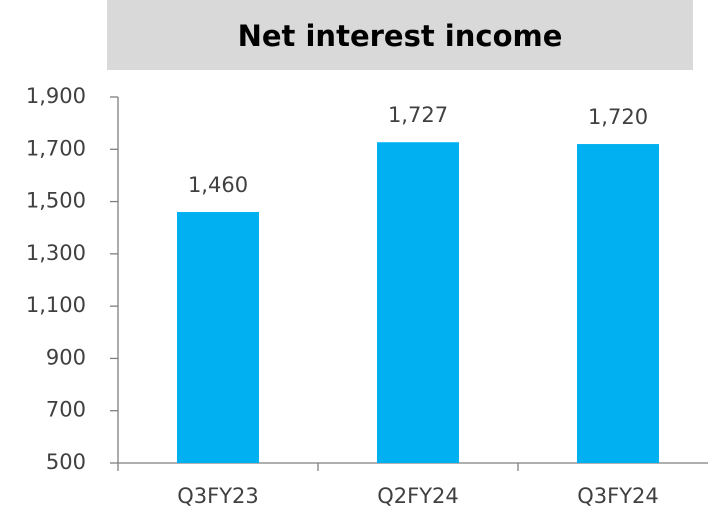 The image size is (708, 513). I want to click on y-tick-label: 900, so click(66, 357).